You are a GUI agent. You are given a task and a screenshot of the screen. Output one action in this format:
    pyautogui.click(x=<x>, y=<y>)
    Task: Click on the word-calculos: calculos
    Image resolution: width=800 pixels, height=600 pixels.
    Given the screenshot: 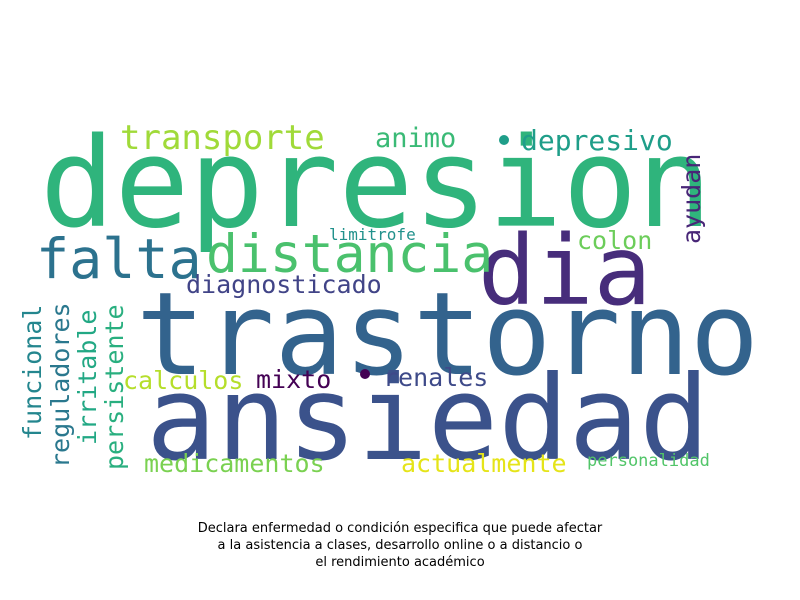 What is the action you would take?
    pyautogui.click(x=183, y=380)
    